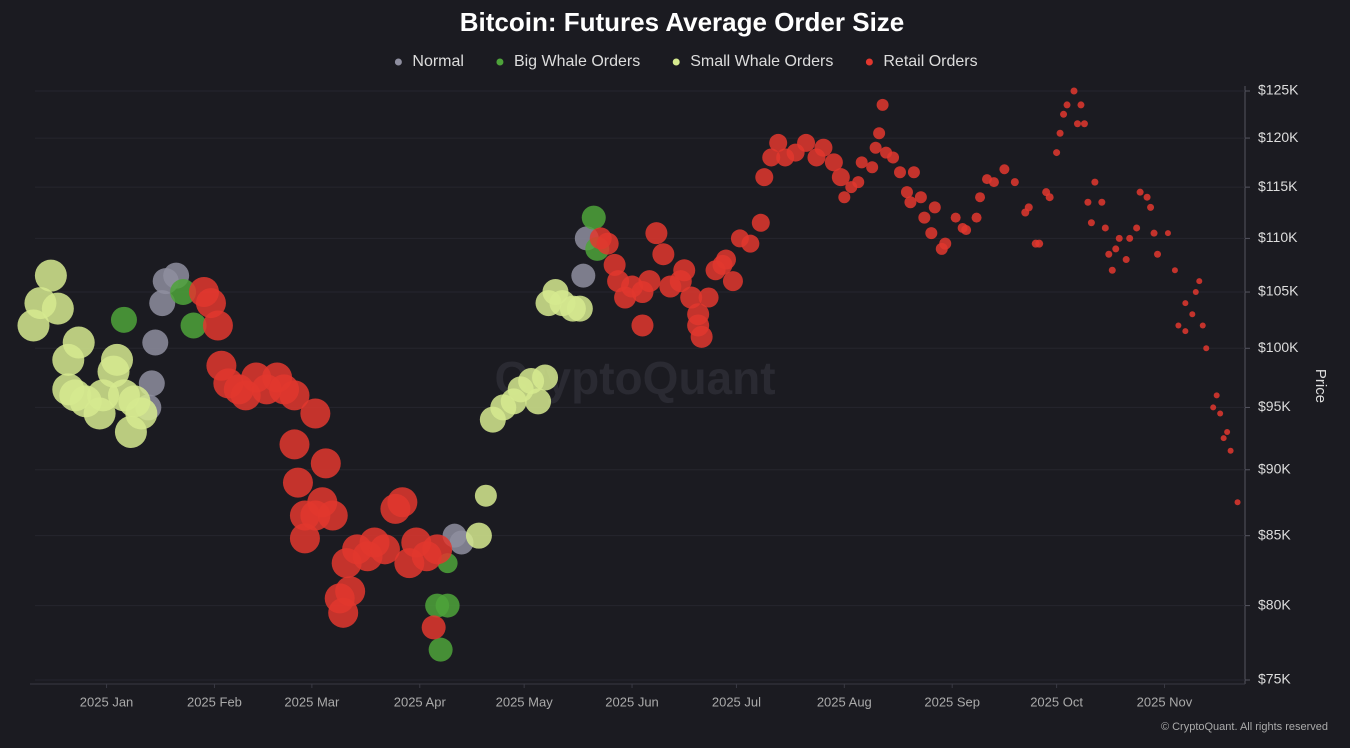  What do you see at coordinates (1244, 727) in the screenshot?
I see `footer: © CryptoQuant. All rights reserved` at bounding box center [1244, 727].